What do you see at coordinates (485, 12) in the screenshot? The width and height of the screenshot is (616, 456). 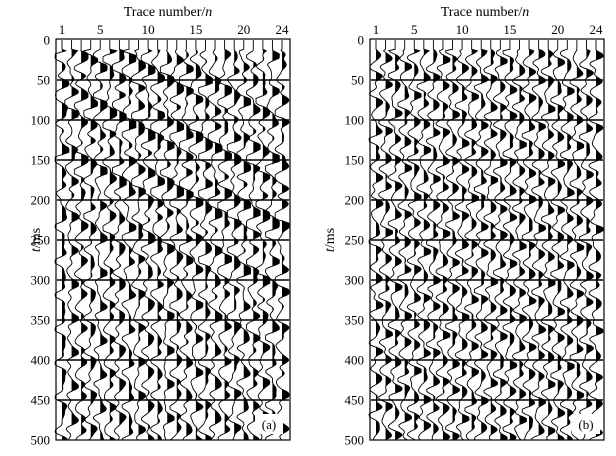 I see `panel-b-xlabel: Trace number/n` at bounding box center [485, 12].